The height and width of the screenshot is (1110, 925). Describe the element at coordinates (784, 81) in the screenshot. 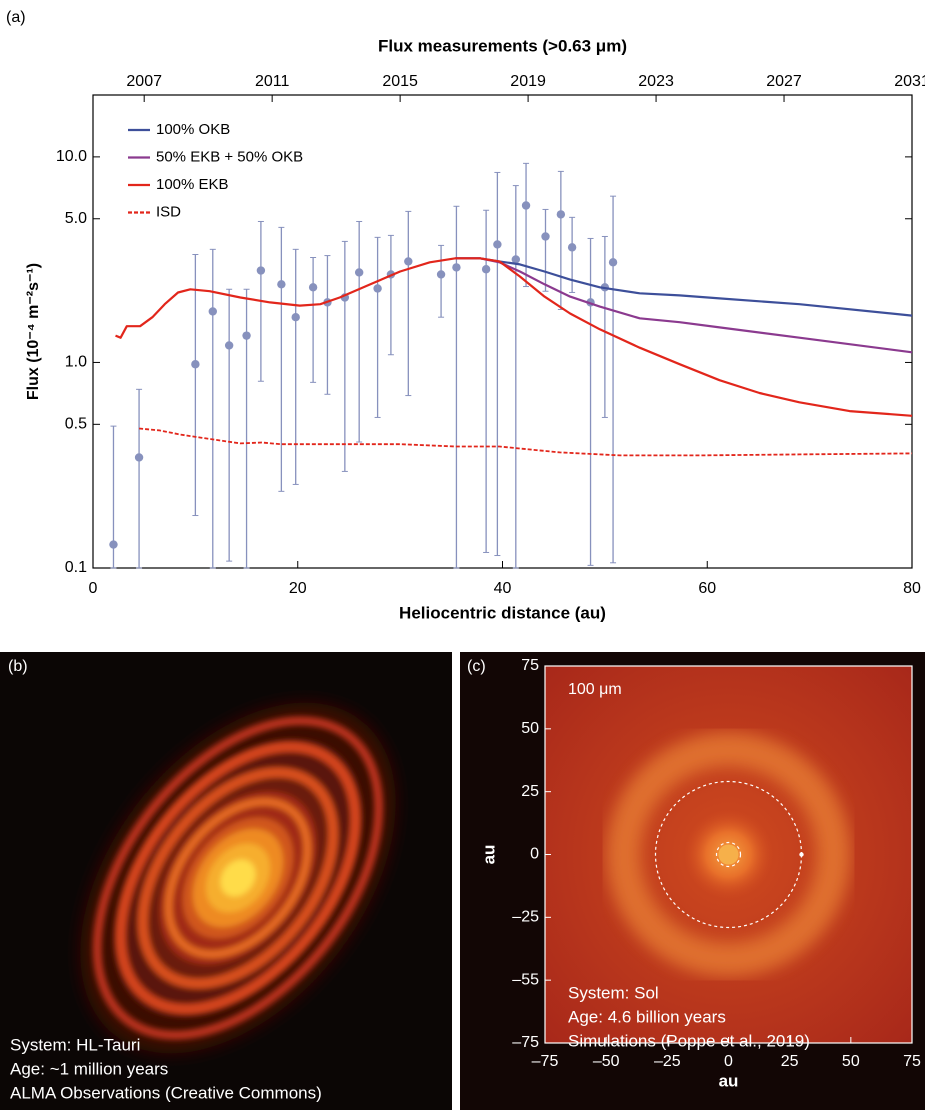

I see `x2-tick-label: 2027` at that location.